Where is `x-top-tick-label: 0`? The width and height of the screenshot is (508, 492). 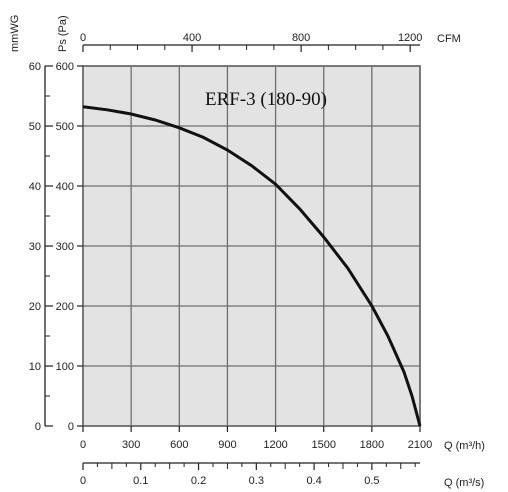 x-top-tick-label: 0 is located at coordinates (83, 38).